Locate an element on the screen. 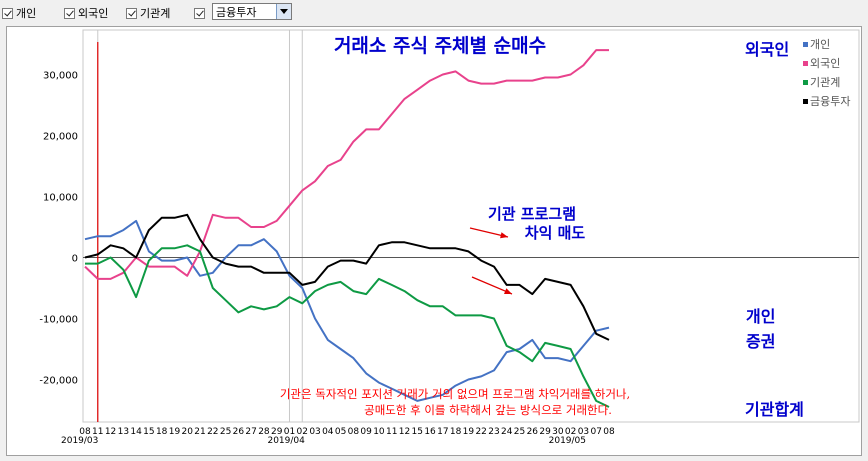 This screenshot has height=461, width=868. x-tick-label: 14 is located at coordinates (136, 432).